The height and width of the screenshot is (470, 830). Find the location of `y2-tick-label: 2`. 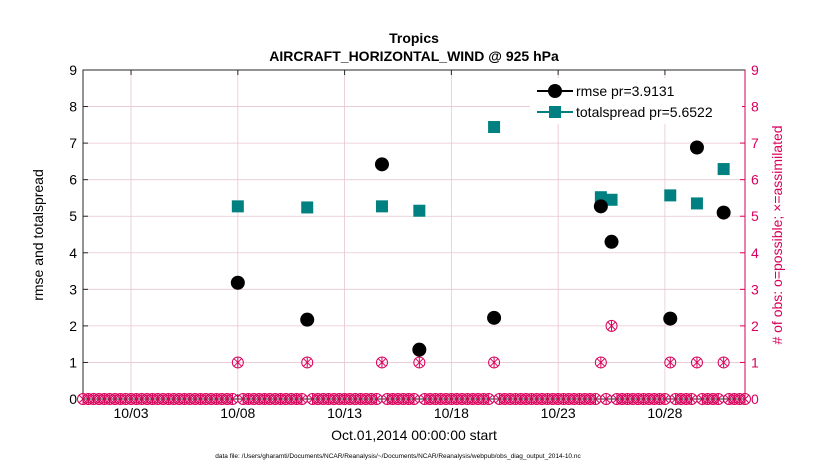

y2-tick-label: 2 is located at coordinates (755, 326).